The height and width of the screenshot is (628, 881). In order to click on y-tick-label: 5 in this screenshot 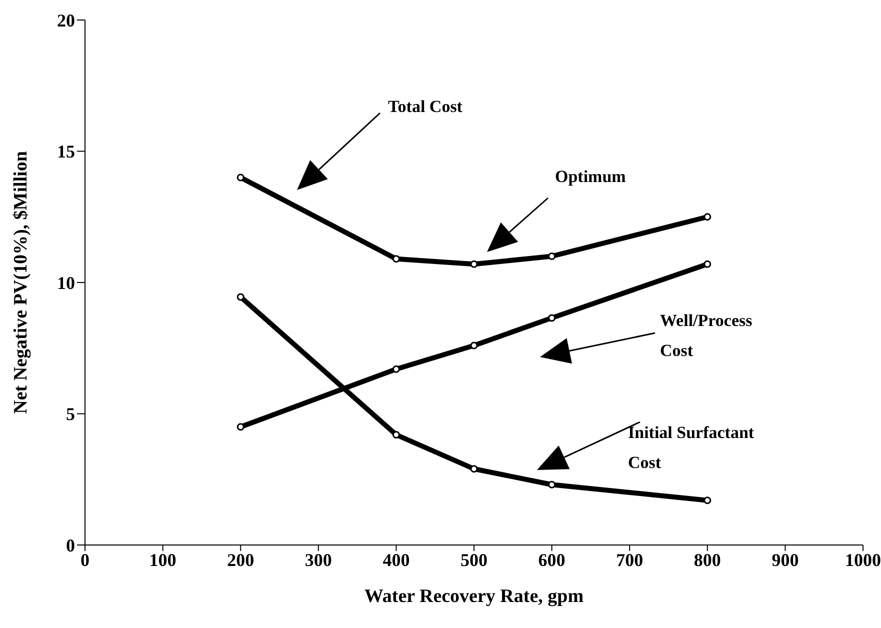, I will do `click(70, 414)`.